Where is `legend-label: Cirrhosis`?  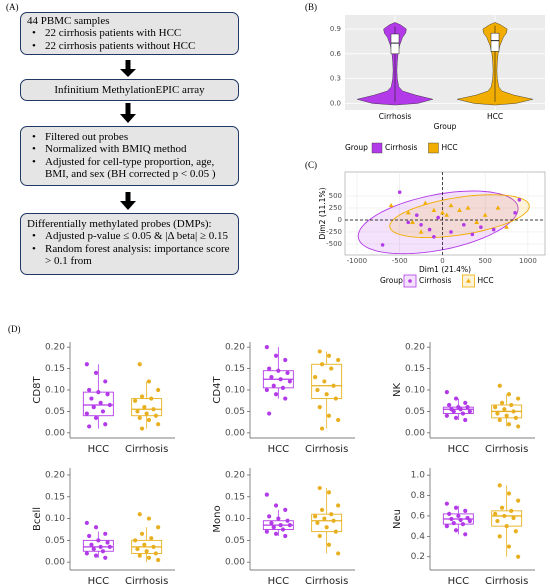
legend-label: Cirrhosis is located at coordinates (401, 147).